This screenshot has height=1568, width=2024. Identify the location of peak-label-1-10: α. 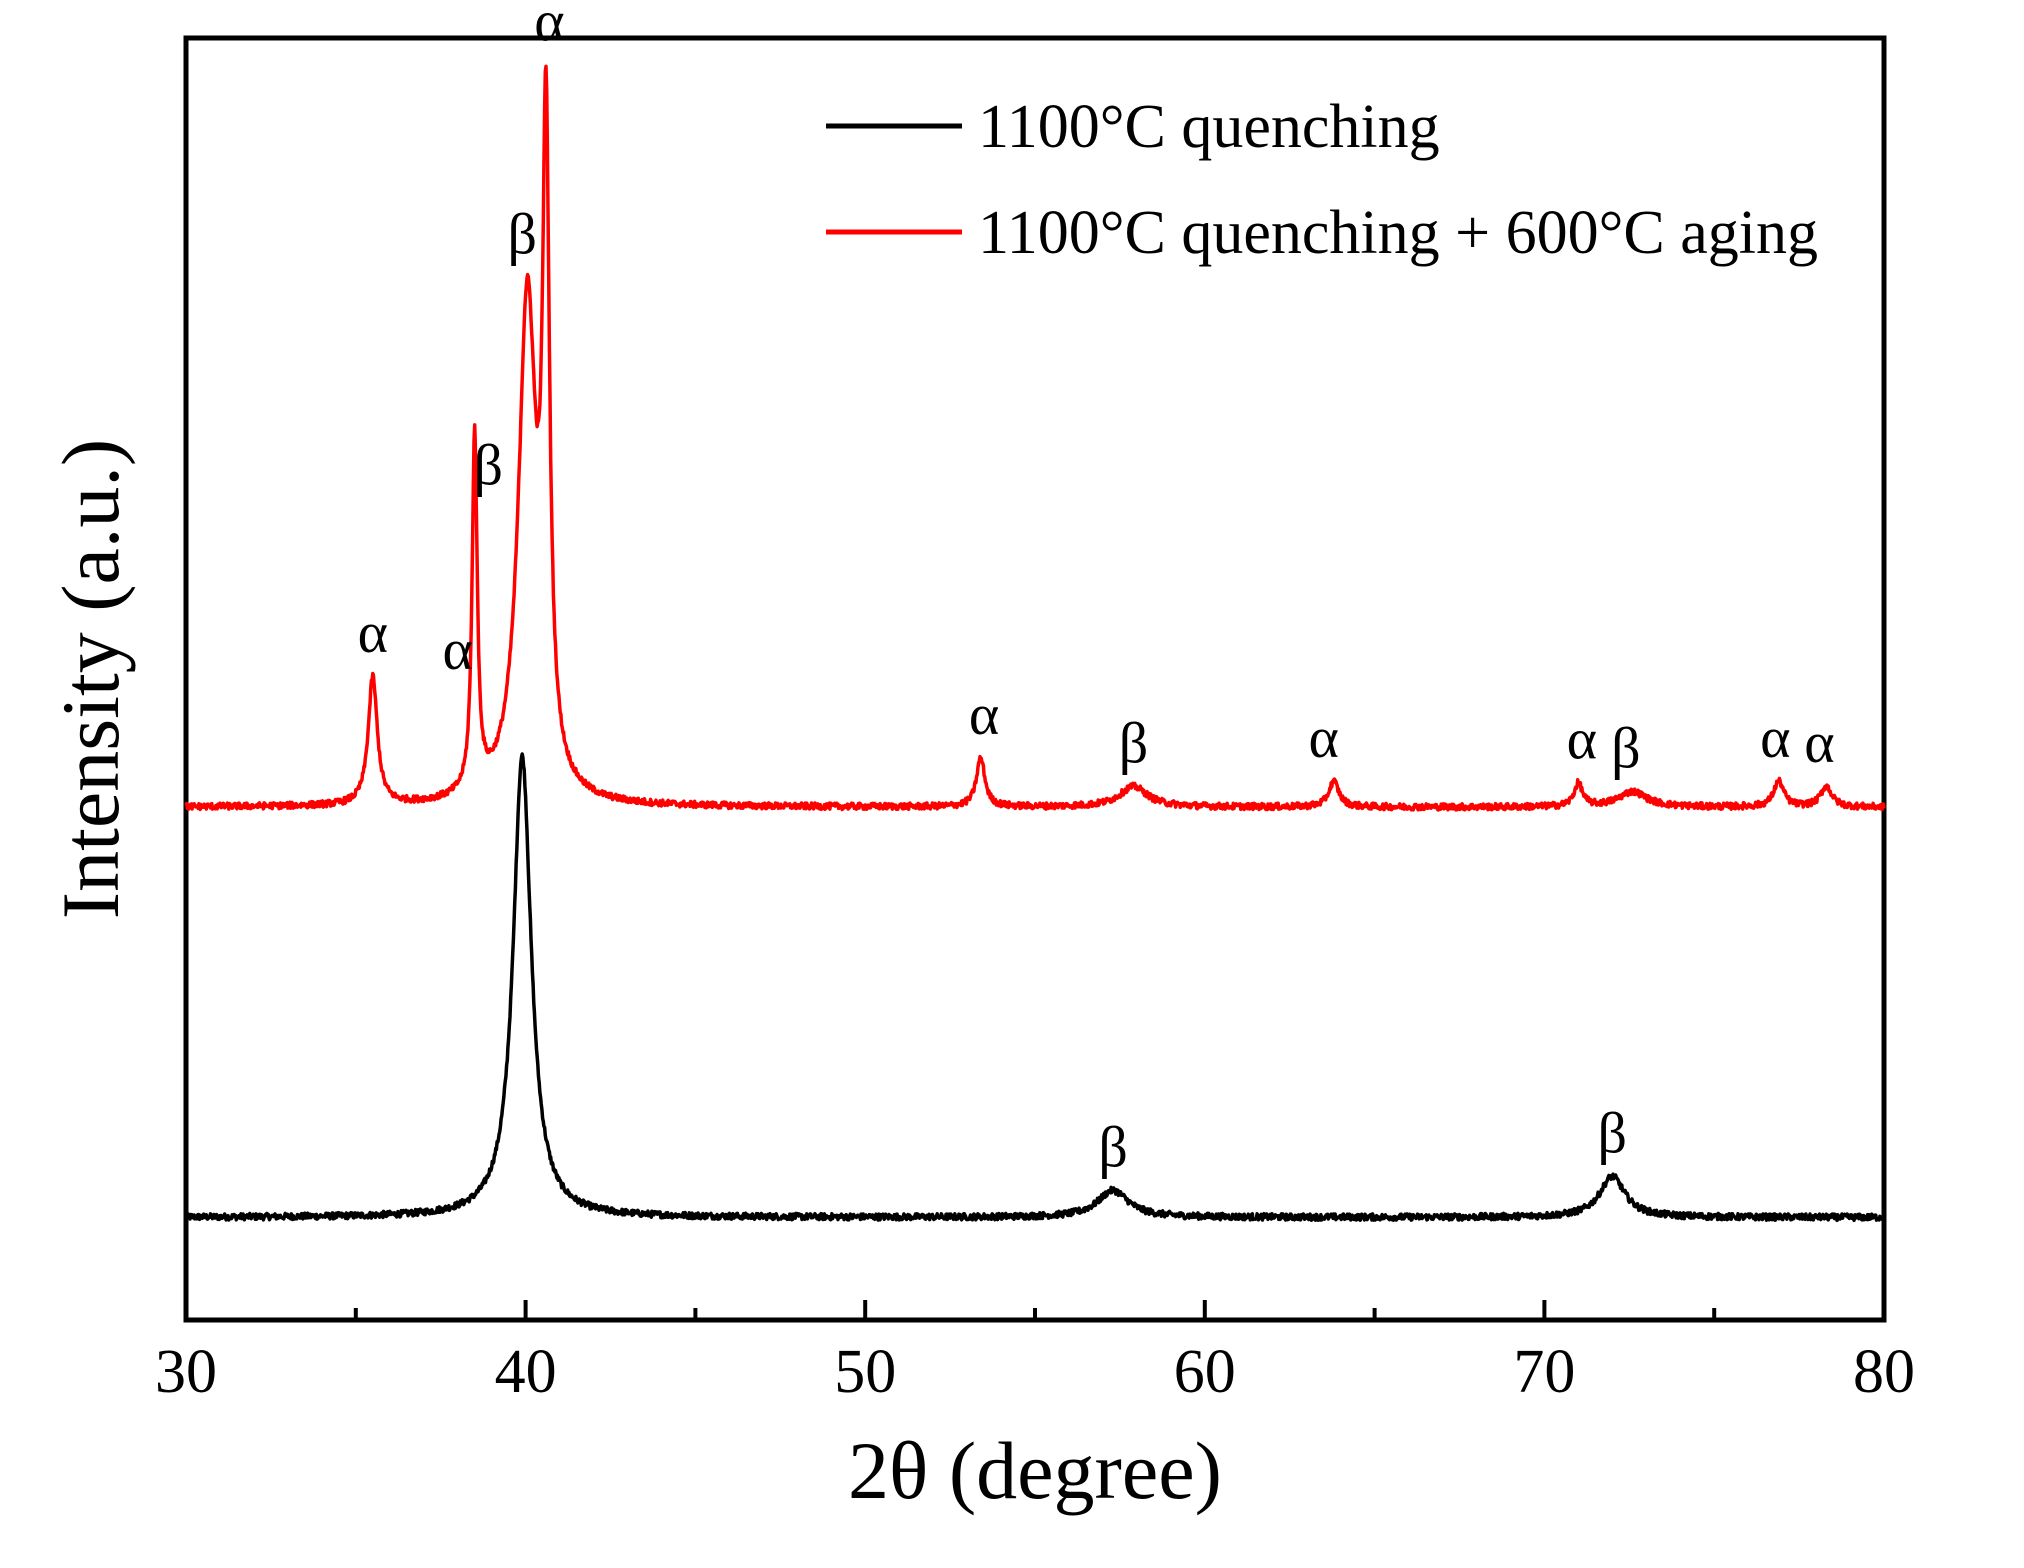
(1775, 737).